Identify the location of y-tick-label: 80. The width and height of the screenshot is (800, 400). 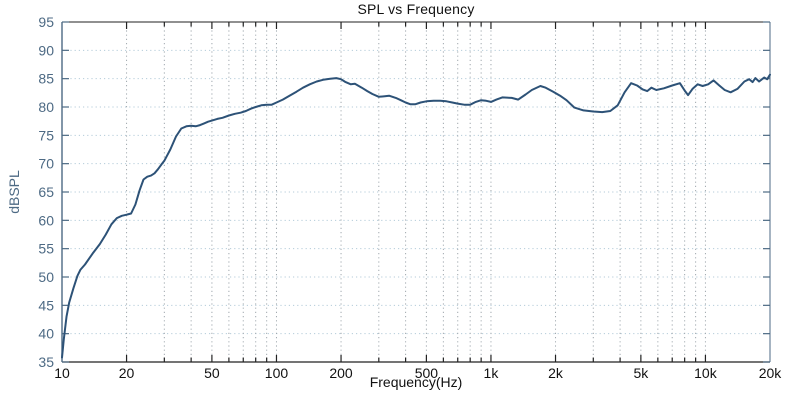
(46, 107).